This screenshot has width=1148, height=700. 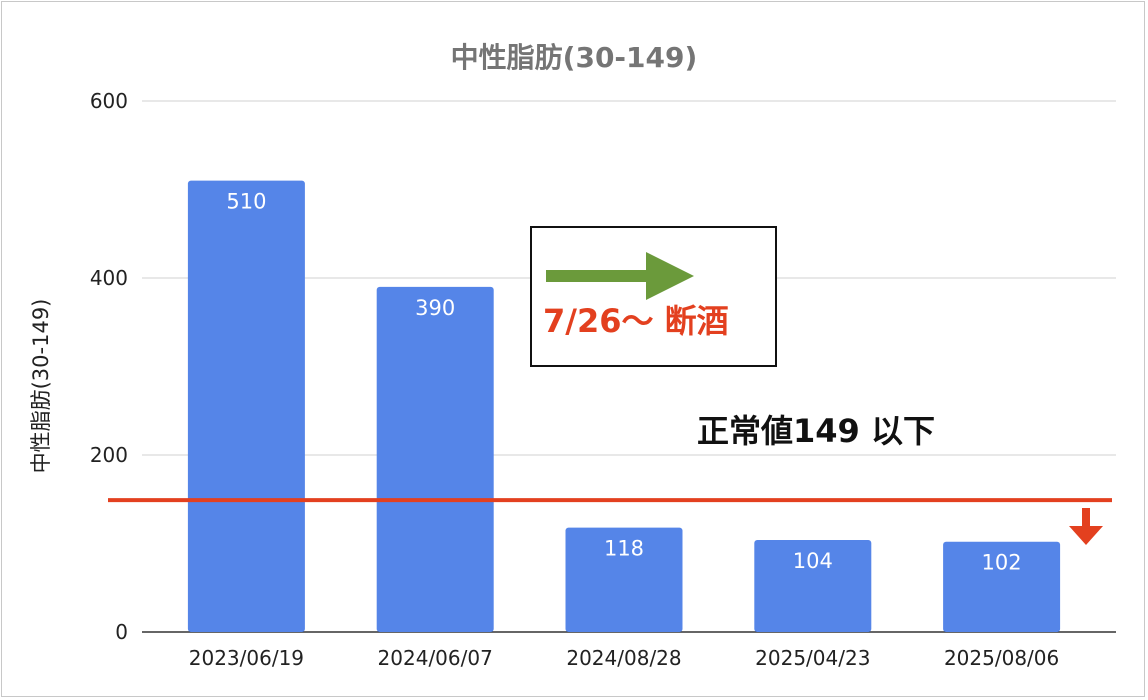 I want to click on y-tick-label: 0, so click(x=121, y=632).